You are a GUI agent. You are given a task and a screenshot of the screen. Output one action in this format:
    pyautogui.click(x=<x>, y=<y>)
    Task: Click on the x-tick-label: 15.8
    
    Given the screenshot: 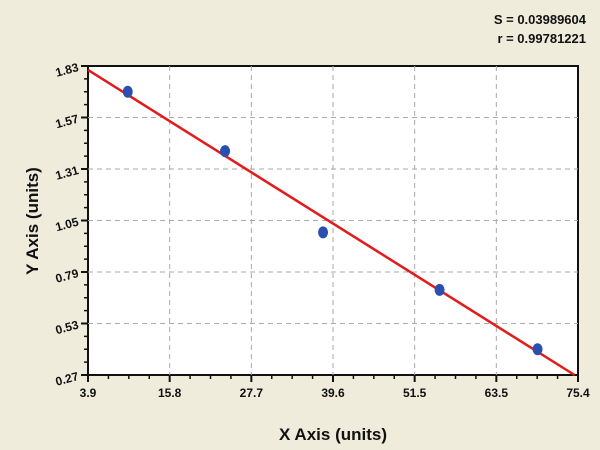 What is the action you would take?
    pyautogui.click(x=170, y=393)
    